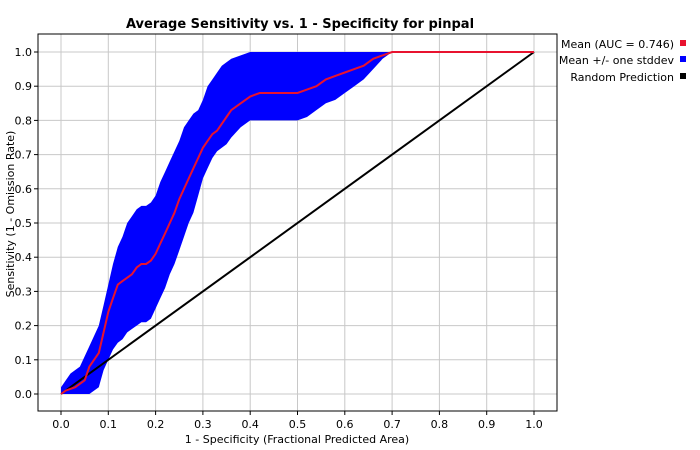  Describe the element at coordinates (61, 424) in the screenshot. I see `x-tick-label: 0.0` at that location.